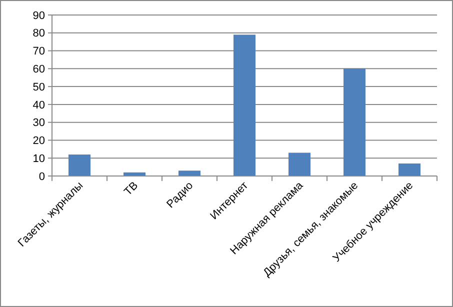  I want to click on y-tick-label: 0, so click(41, 176).